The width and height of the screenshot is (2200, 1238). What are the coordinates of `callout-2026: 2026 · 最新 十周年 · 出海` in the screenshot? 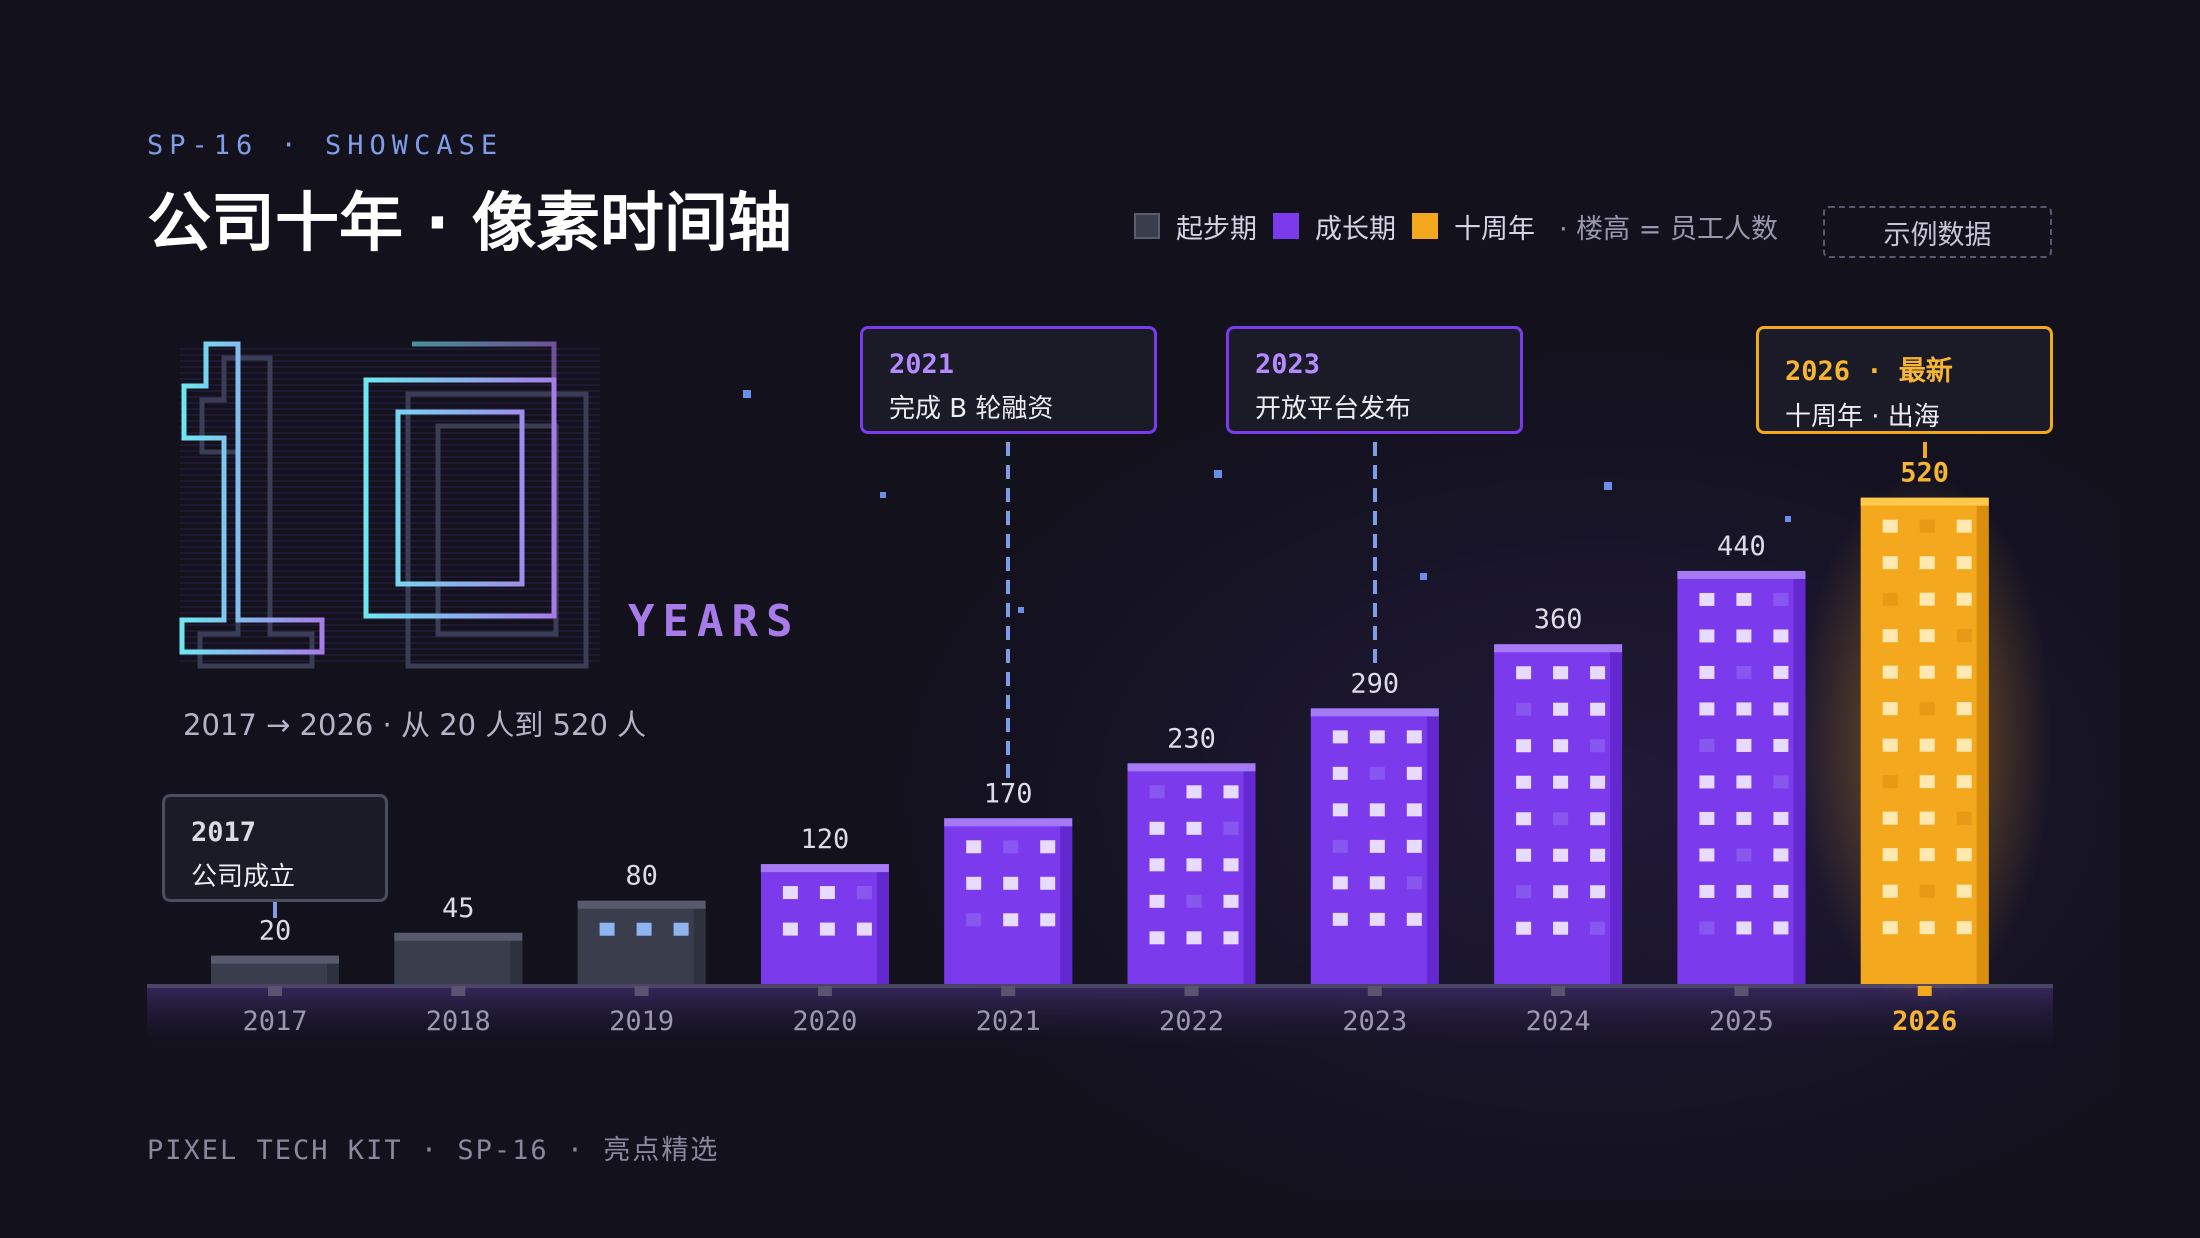 It's located at (1904, 380).